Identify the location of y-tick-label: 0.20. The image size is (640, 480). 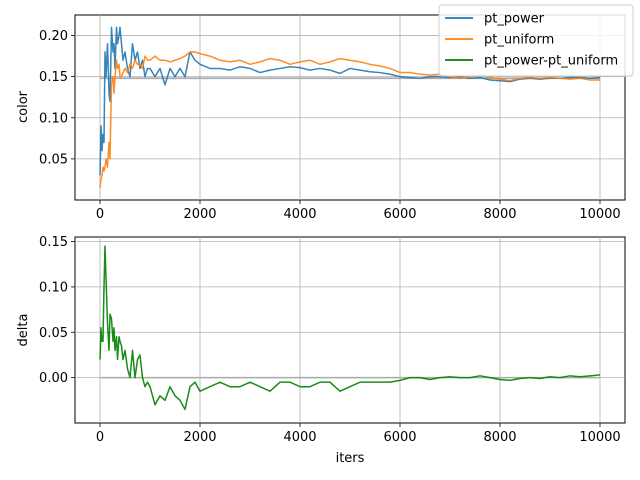
(53, 36).